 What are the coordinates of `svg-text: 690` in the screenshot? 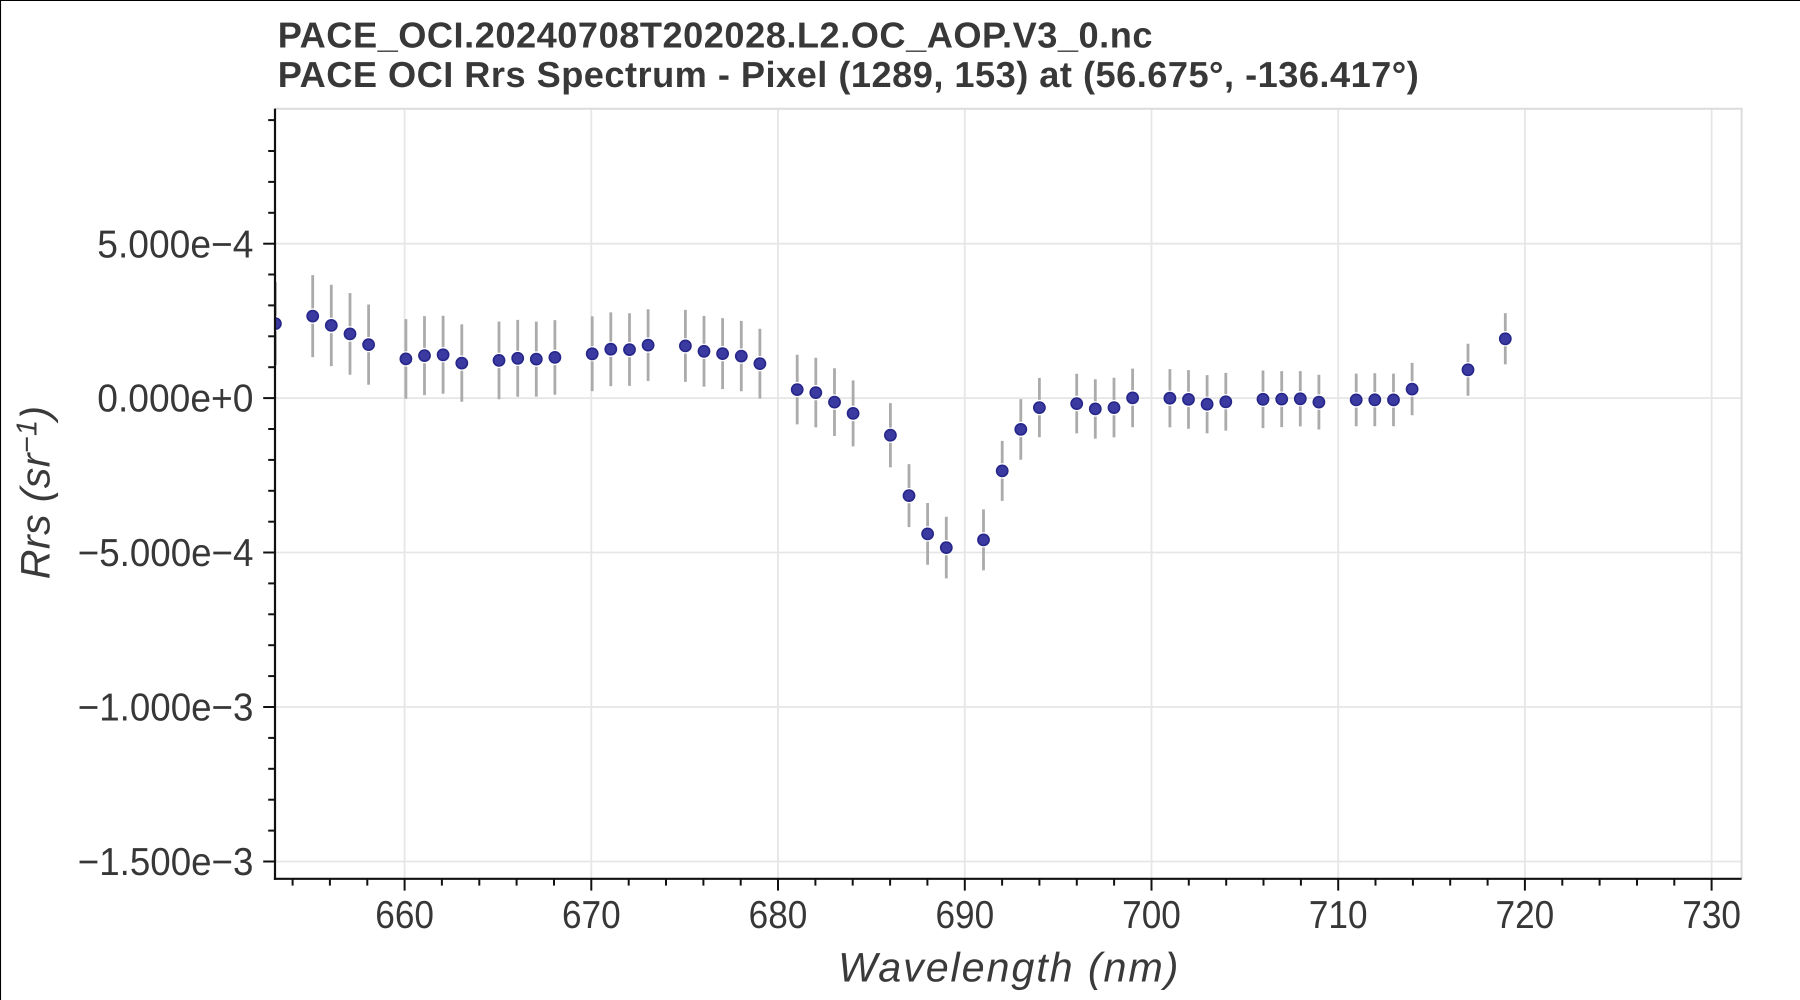 It's located at (964, 915).